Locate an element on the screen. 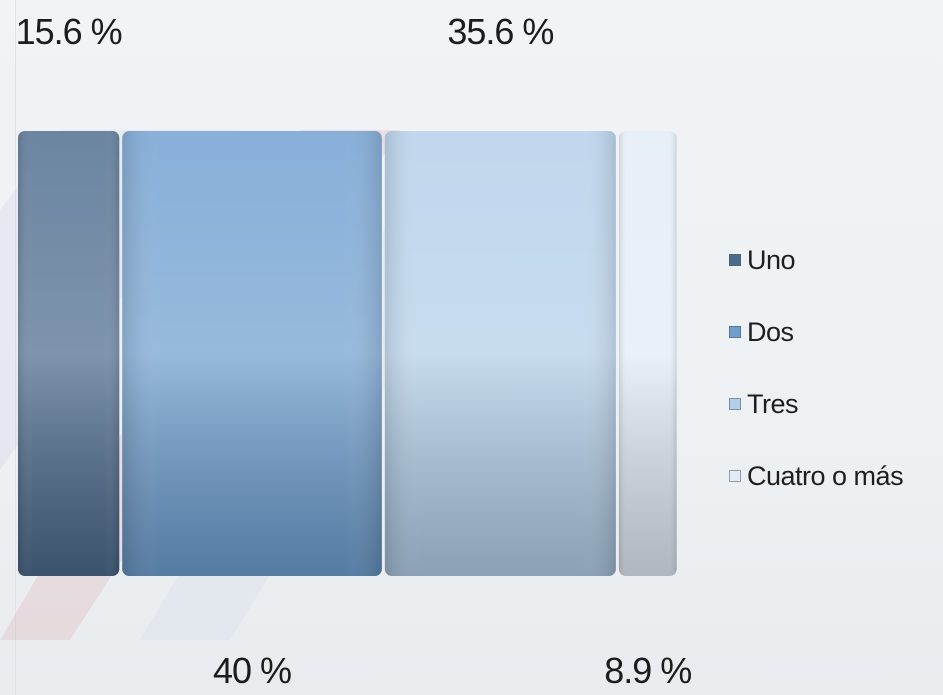  legend: Uno Dos Tres Cuatro o más is located at coordinates (836, 368).